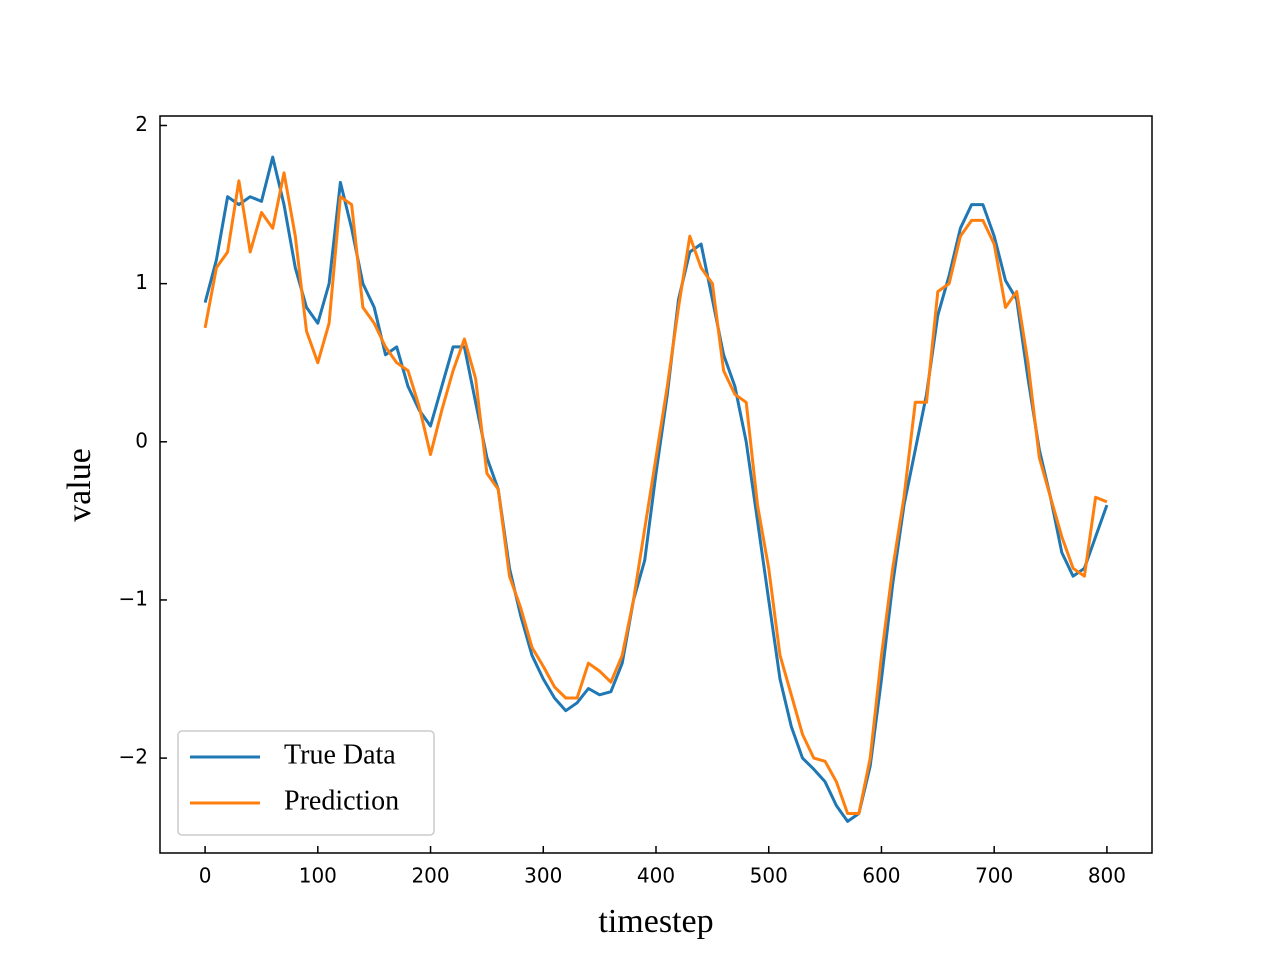 The width and height of the screenshot is (1280, 960). I want to click on x-tick-label: 500, so click(769, 876).